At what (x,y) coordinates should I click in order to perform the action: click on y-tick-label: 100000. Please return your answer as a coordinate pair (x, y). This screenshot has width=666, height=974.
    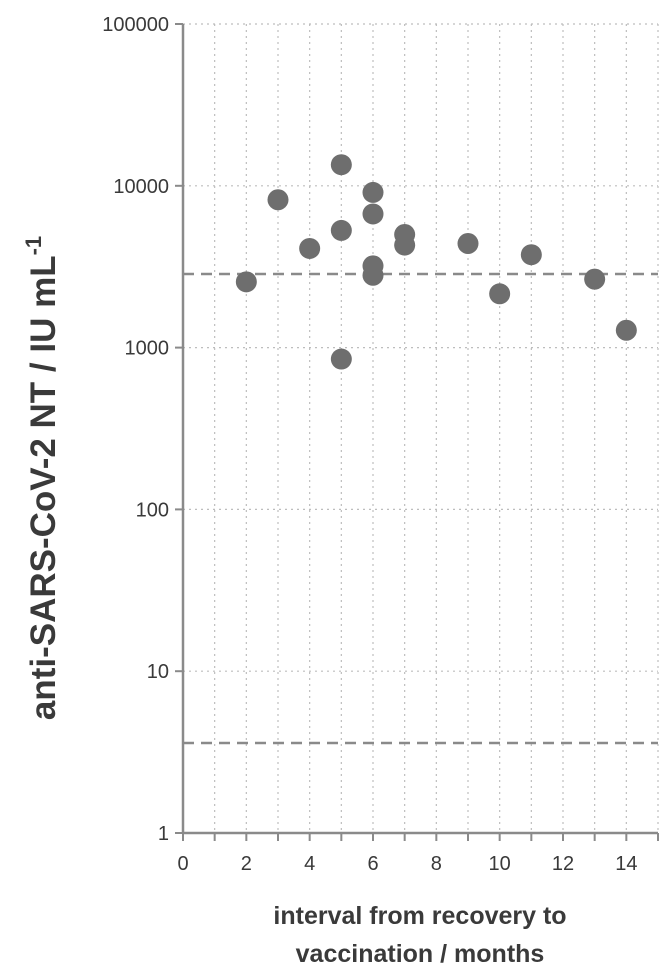
    Looking at the image, I should click on (135, 25).